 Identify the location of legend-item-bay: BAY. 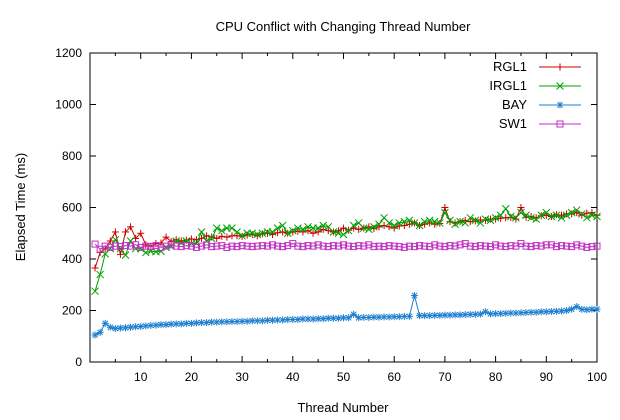
(541, 104).